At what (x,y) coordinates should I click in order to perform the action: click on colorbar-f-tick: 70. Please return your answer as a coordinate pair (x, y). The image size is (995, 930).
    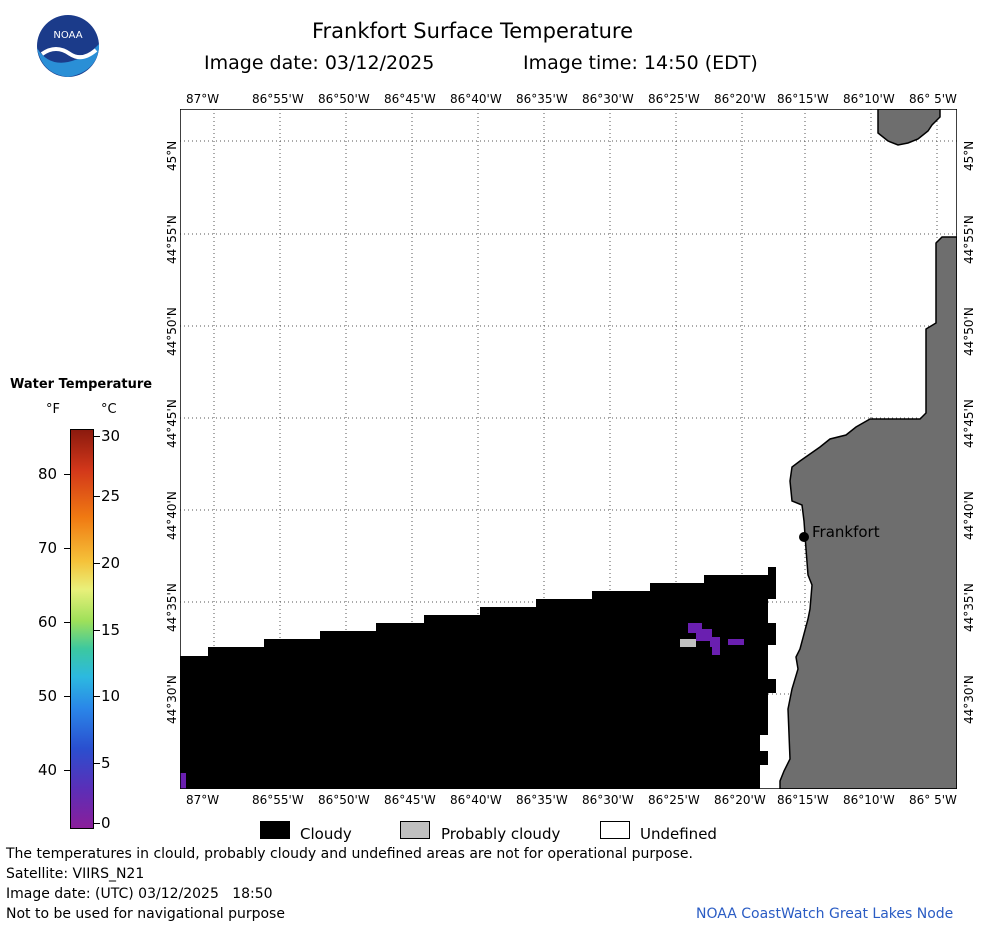
    Looking at the image, I should click on (48, 548).